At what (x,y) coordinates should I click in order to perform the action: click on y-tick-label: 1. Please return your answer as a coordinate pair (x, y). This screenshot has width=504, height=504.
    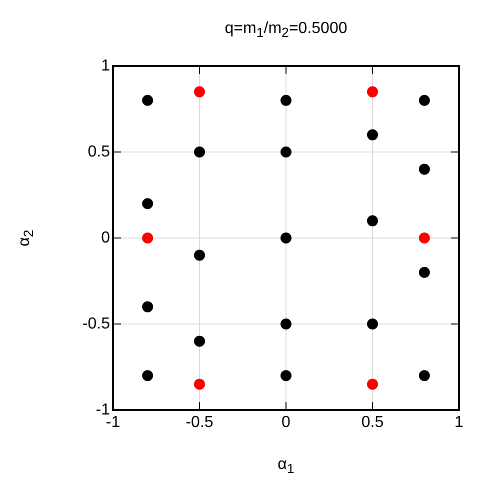
    Looking at the image, I should click on (105, 65).